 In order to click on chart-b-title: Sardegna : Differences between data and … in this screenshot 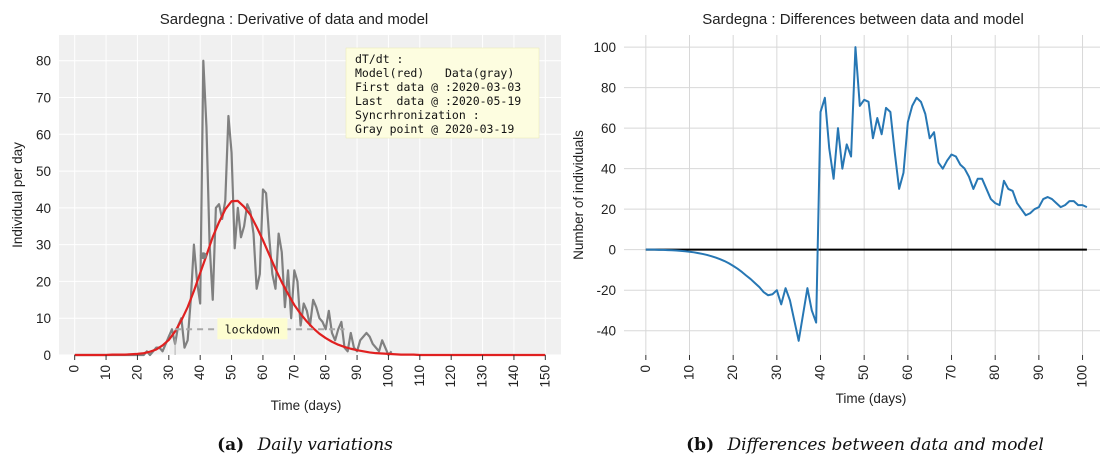, I will do `click(863, 19)`.